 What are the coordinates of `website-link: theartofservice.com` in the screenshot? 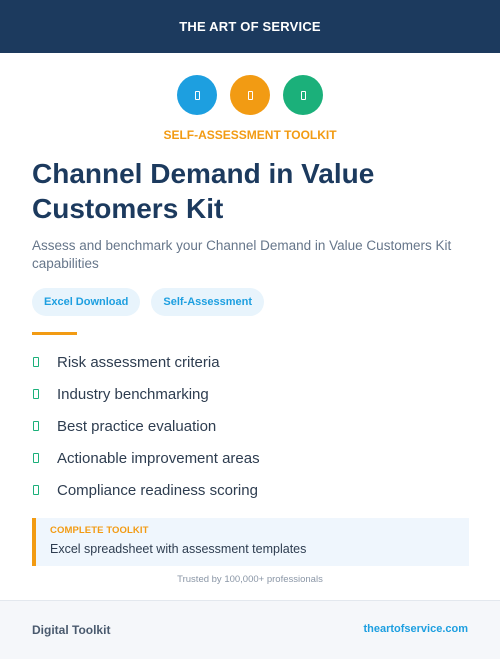 It's located at (415, 629).